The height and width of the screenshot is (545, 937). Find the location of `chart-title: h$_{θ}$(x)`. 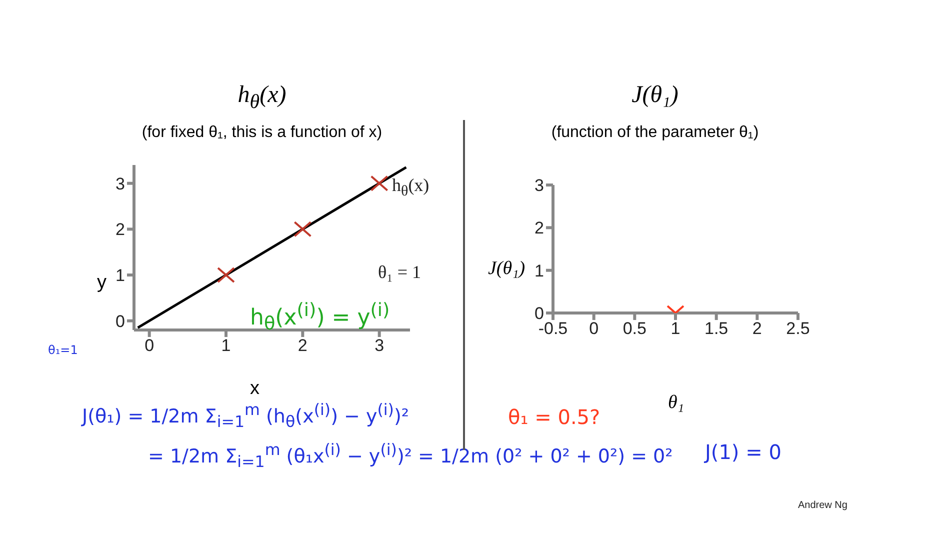

chart-title: h$_{θ}$(x) is located at coordinates (262, 98).